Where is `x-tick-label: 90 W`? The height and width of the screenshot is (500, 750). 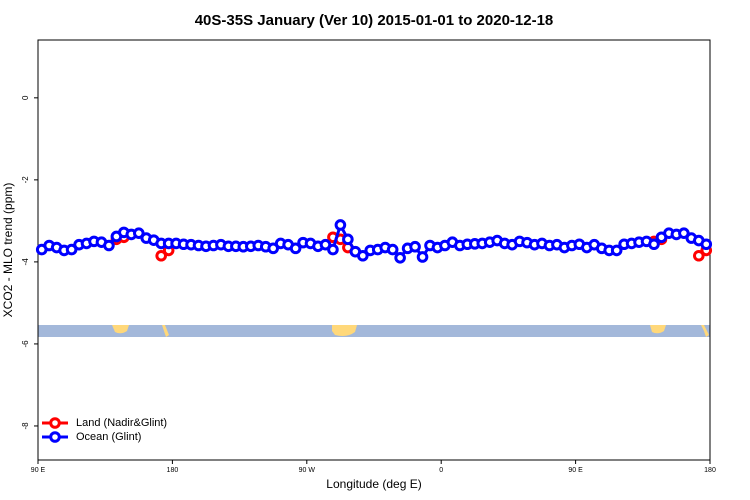 x-tick-label: 90 W is located at coordinates (307, 470).